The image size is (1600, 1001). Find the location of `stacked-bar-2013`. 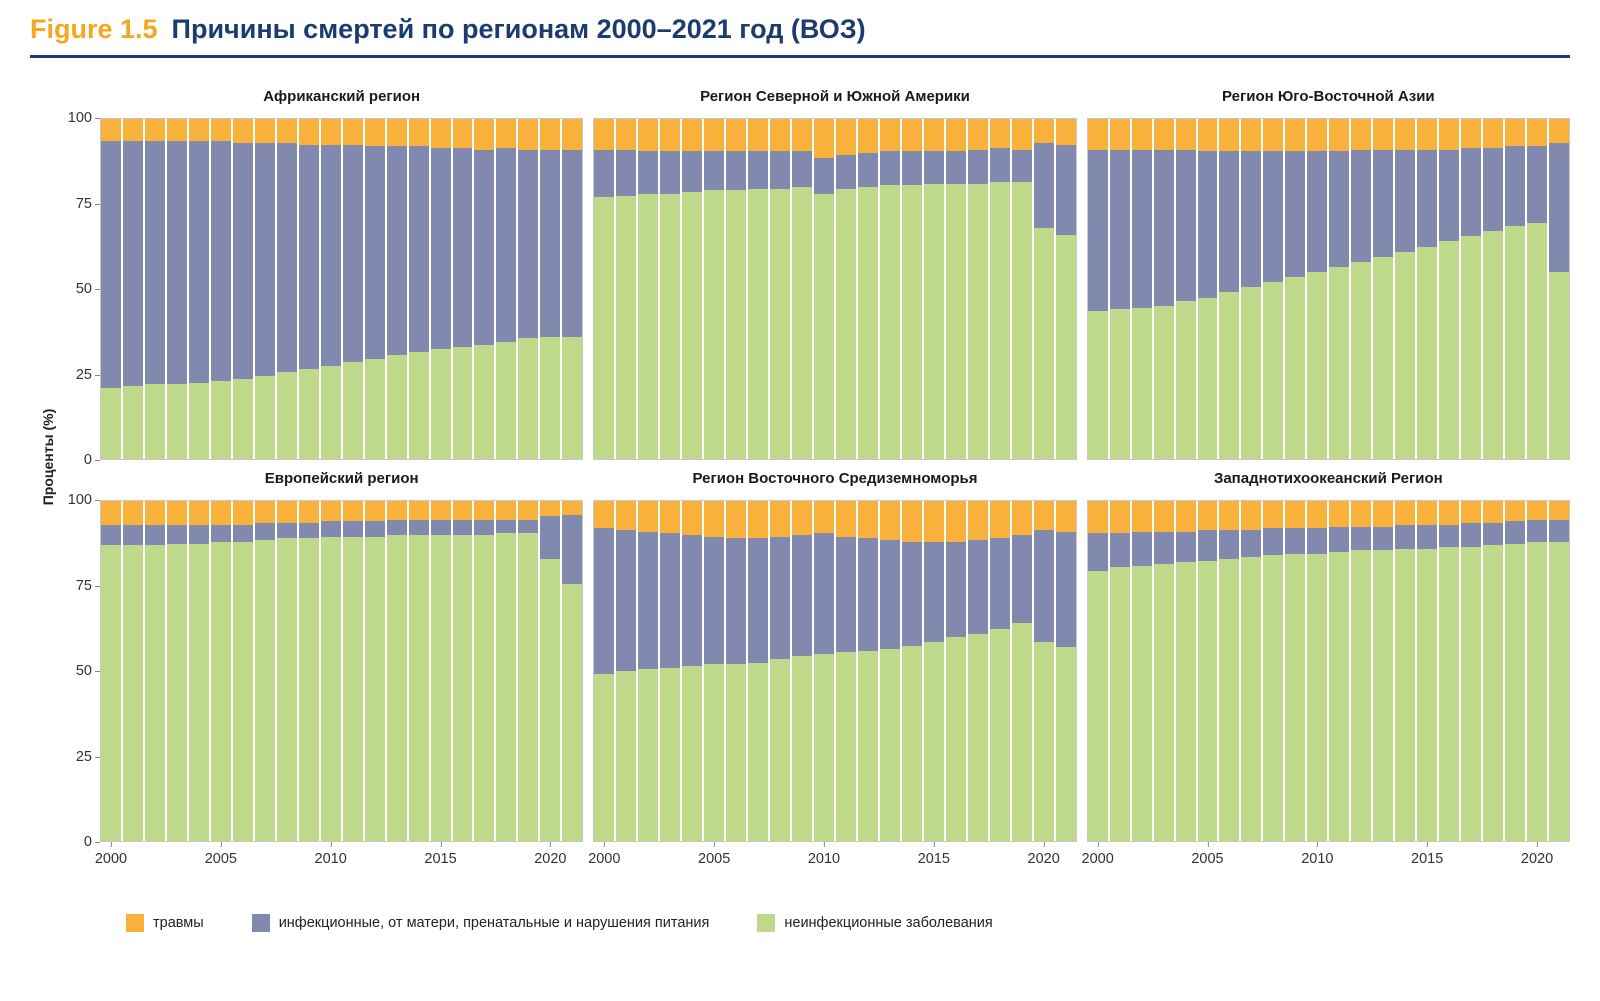

stacked-bar-2013 is located at coordinates (1383, 289).